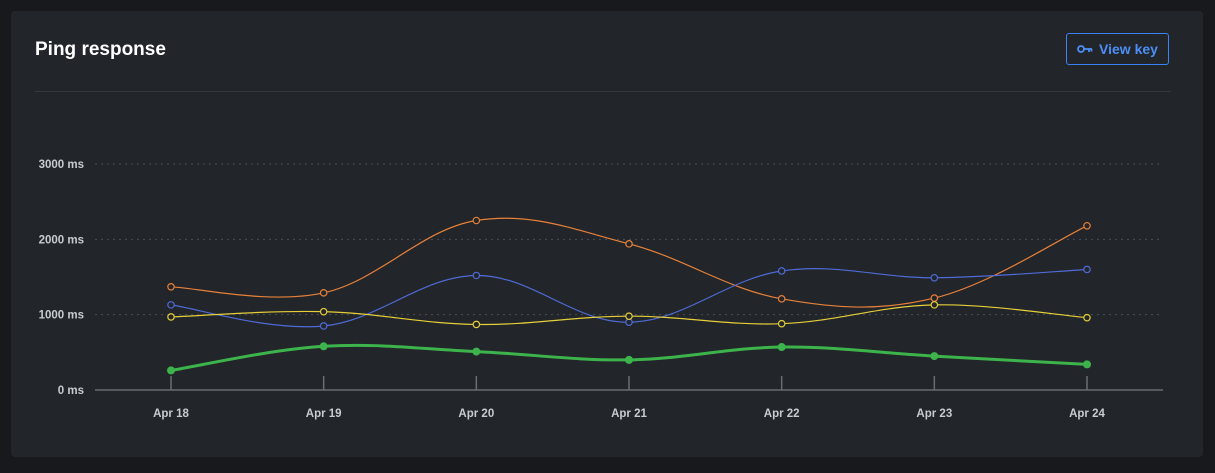 The image size is (1215, 473). I want to click on view-key-button: View key, so click(1117, 49).